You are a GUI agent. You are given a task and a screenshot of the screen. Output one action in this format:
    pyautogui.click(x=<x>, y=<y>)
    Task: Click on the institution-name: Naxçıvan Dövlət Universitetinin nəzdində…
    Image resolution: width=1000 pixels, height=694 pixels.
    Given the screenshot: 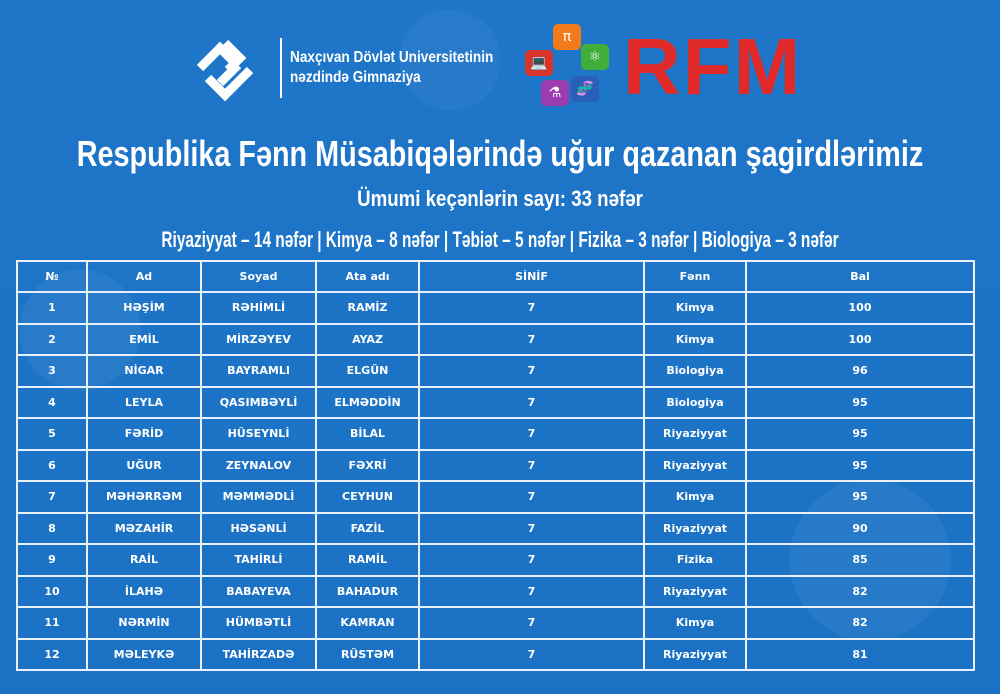 What is the action you would take?
    pyautogui.click(x=391, y=68)
    